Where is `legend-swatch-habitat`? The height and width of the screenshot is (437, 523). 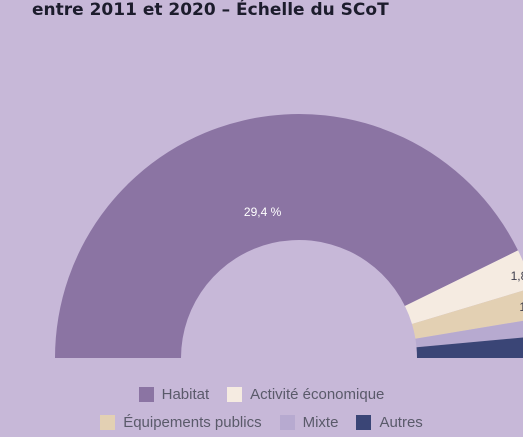
legend-swatch-habitat is located at coordinates (146, 394).